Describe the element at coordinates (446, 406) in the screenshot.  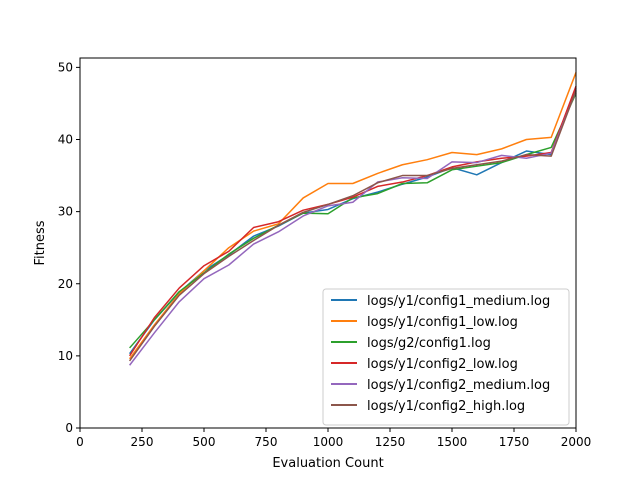
I see `legend-label-5: logs/y1/config2_high.log` at that location.